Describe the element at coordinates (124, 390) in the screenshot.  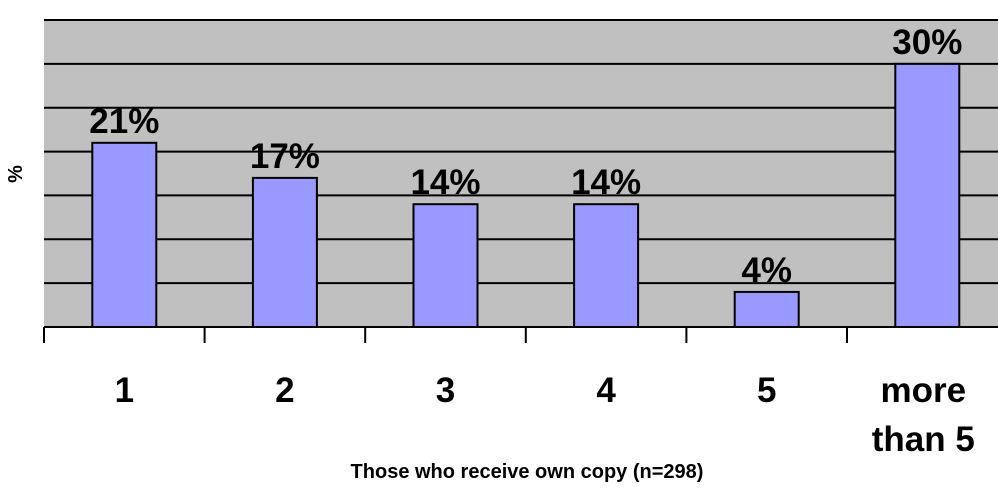
I see `x-tick-label: 1` at that location.